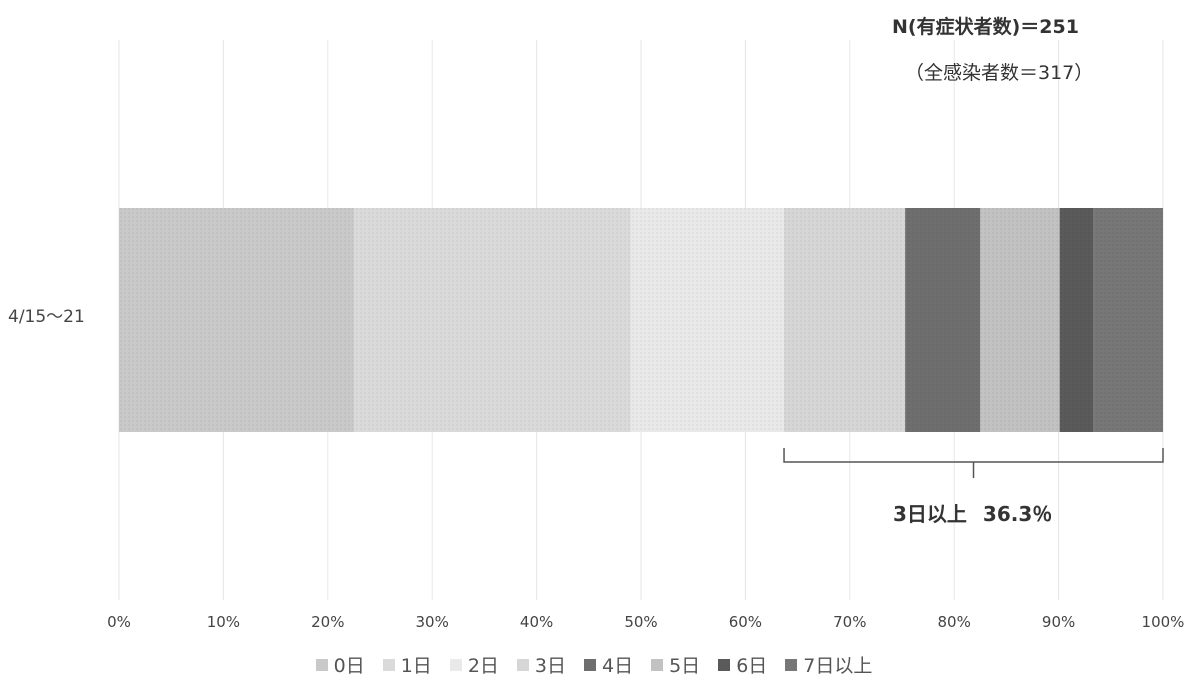 The image size is (1188, 684). I want to click on legend: 0日 1日 2日 3日 4日 5日 6日 7日以上, so click(594, 664).